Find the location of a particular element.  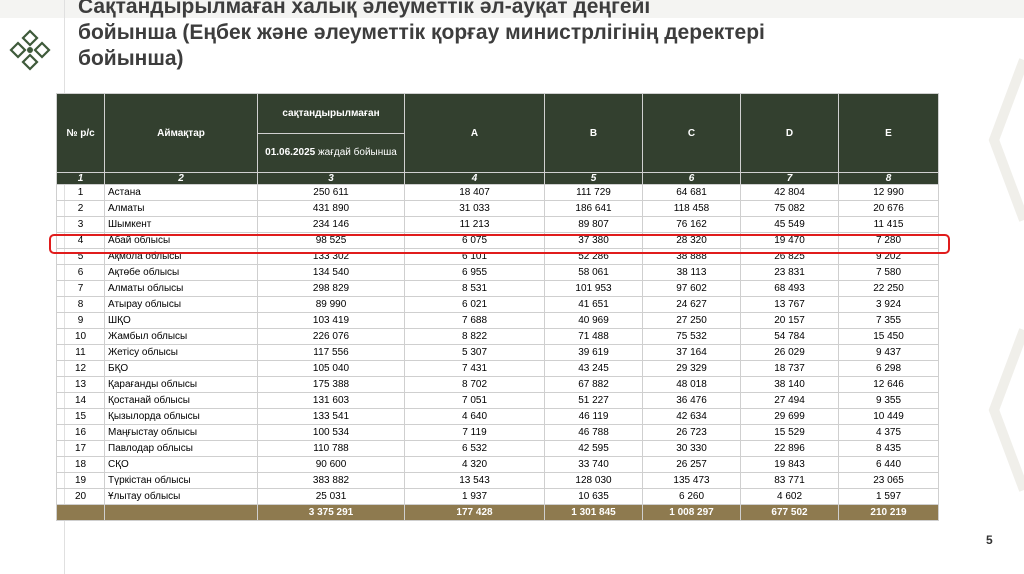

cell-e: 7 580 is located at coordinates (888, 272).